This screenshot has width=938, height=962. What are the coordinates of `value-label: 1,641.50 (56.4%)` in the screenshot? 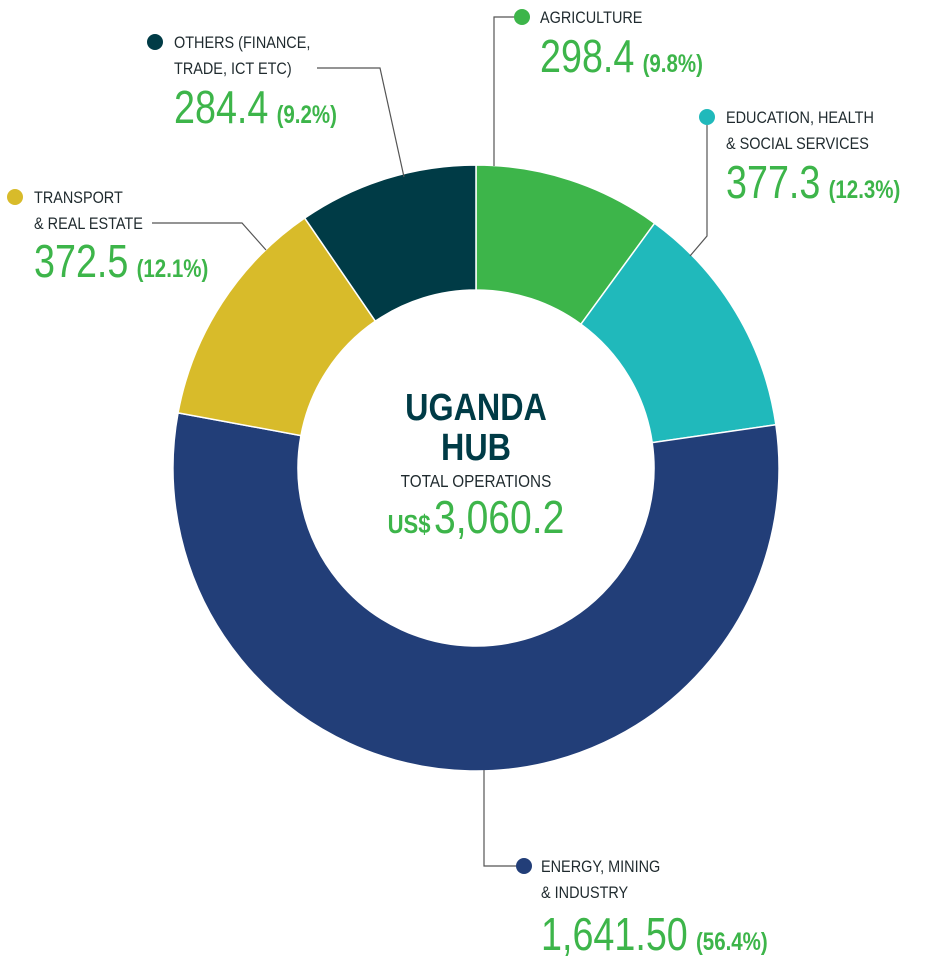 It's located at (654, 933).